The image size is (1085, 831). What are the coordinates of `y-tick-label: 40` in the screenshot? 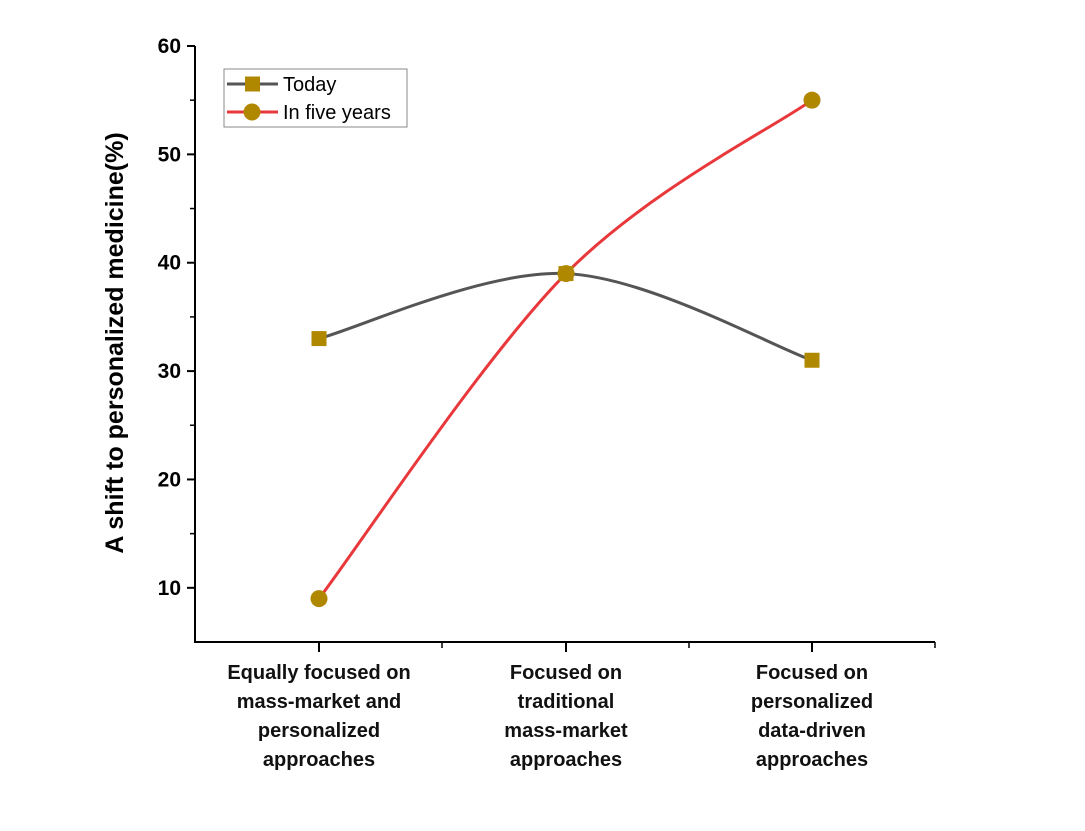 It's located at (169, 263).